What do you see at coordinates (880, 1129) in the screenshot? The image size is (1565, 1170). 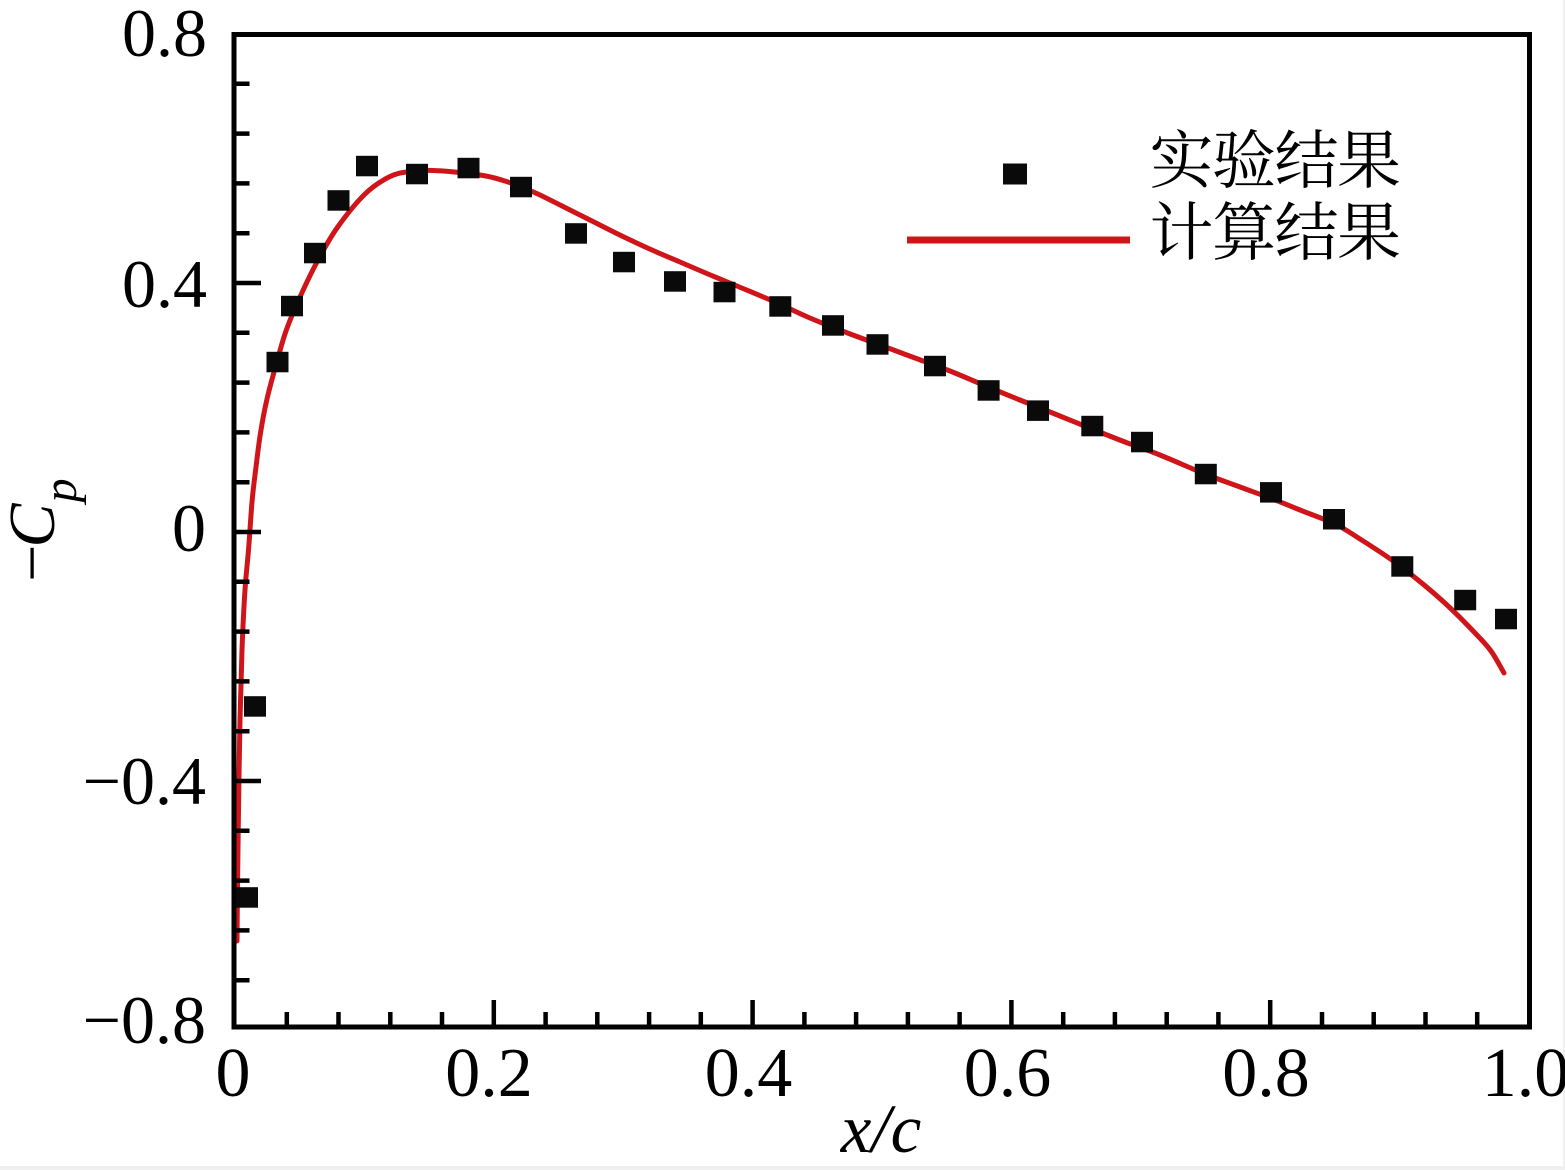 I see `svg-text: x/c` at bounding box center [880, 1129].